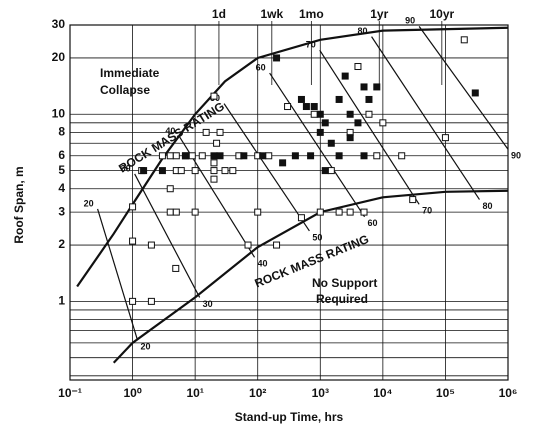 This screenshot has width=541, height=437. I want to click on y-tick-label: 2, so click(61, 244).